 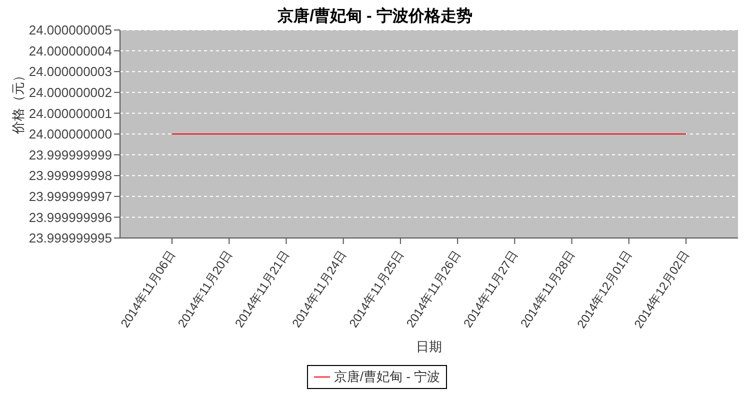 What do you see at coordinates (375, 16) in the screenshot?
I see `chart-title: 京唐/曹妃甸 - 宁波价格走势` at bounding box center [375, 16].